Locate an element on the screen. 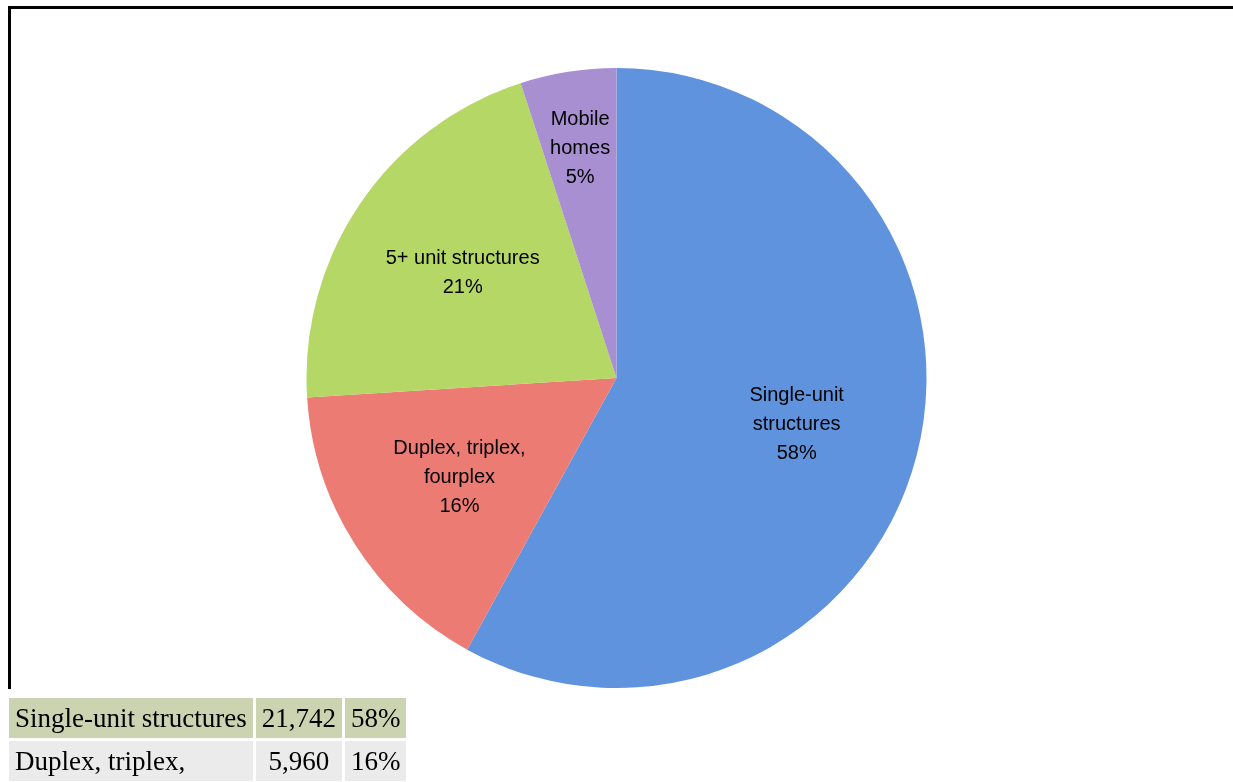 This screenshot has height=782, width=1233. text: Single-unit structures is located at coordinates (131, 718).